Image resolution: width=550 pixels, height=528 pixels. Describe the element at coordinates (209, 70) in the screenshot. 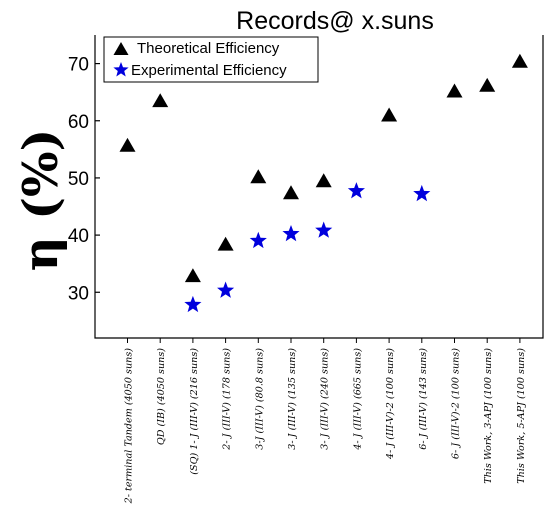

I see `legend-label-experimental: Experimental Efficiency` at that location.